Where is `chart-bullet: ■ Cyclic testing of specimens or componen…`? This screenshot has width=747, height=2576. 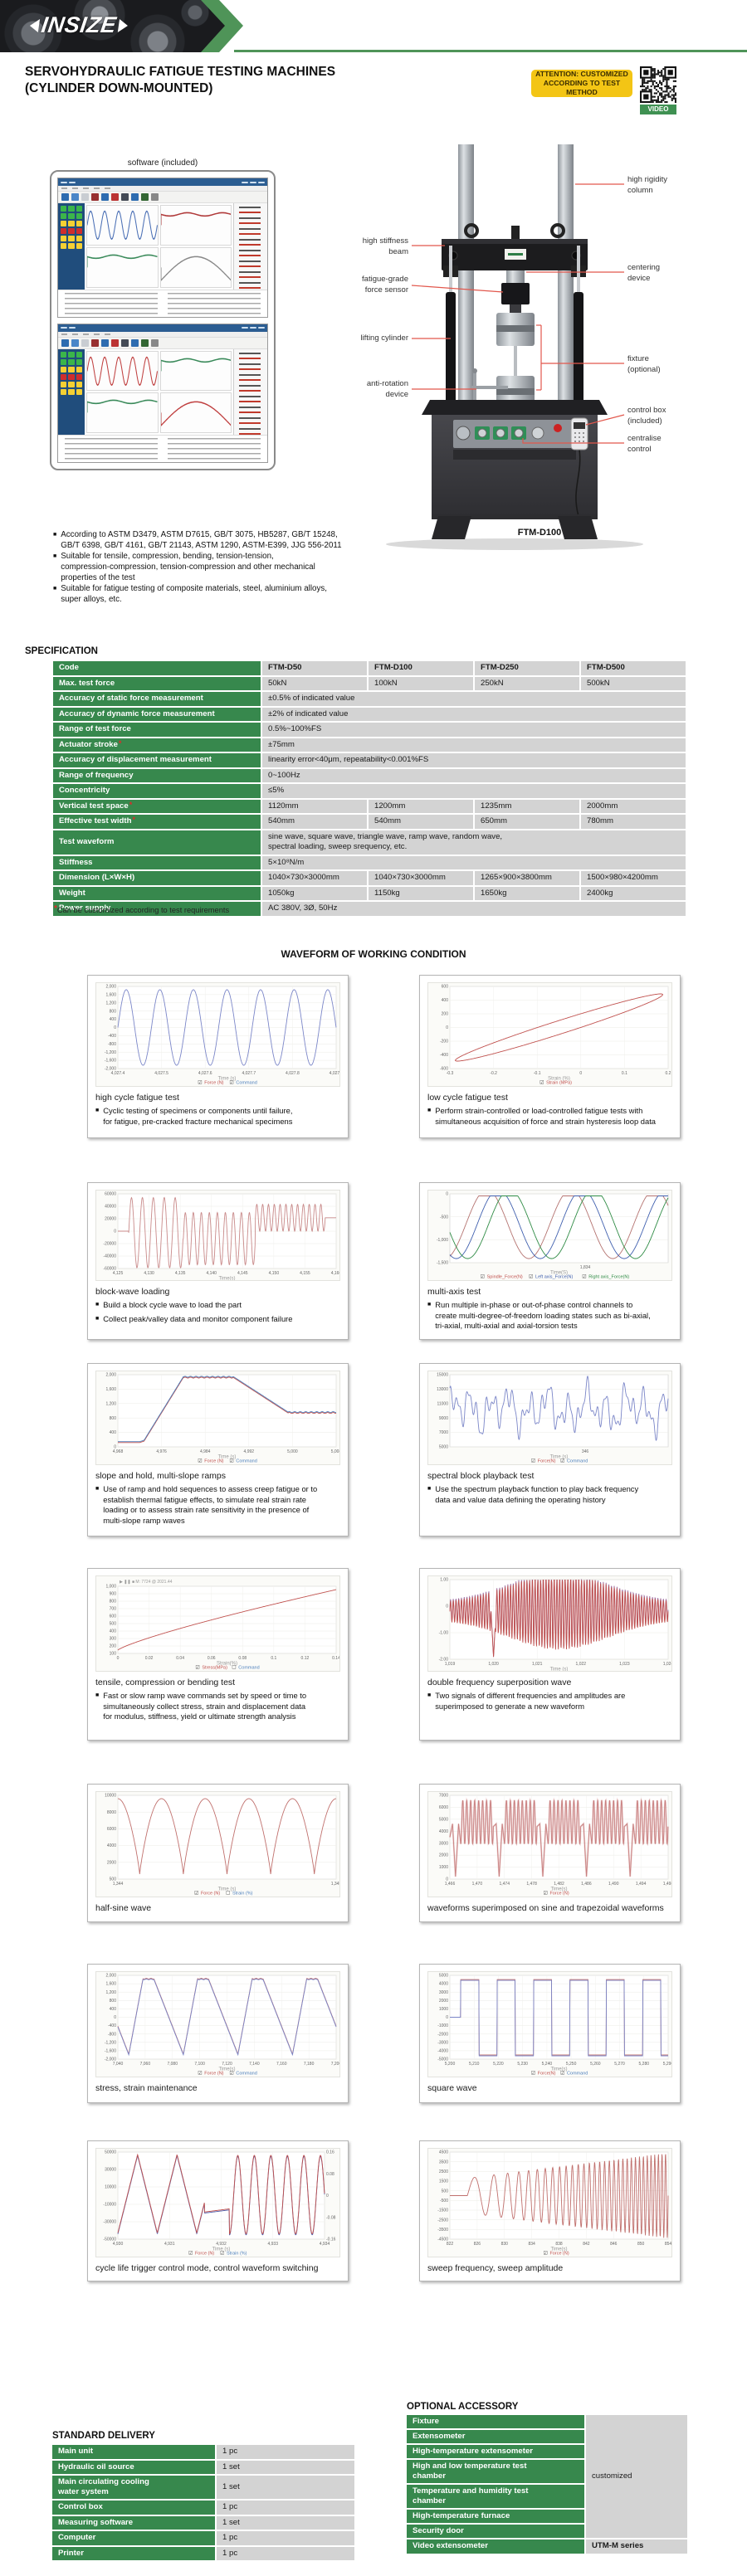
chart-bullet: ■ Cyclic testing of specimens or componen… is located at coordinates (194, 1116).